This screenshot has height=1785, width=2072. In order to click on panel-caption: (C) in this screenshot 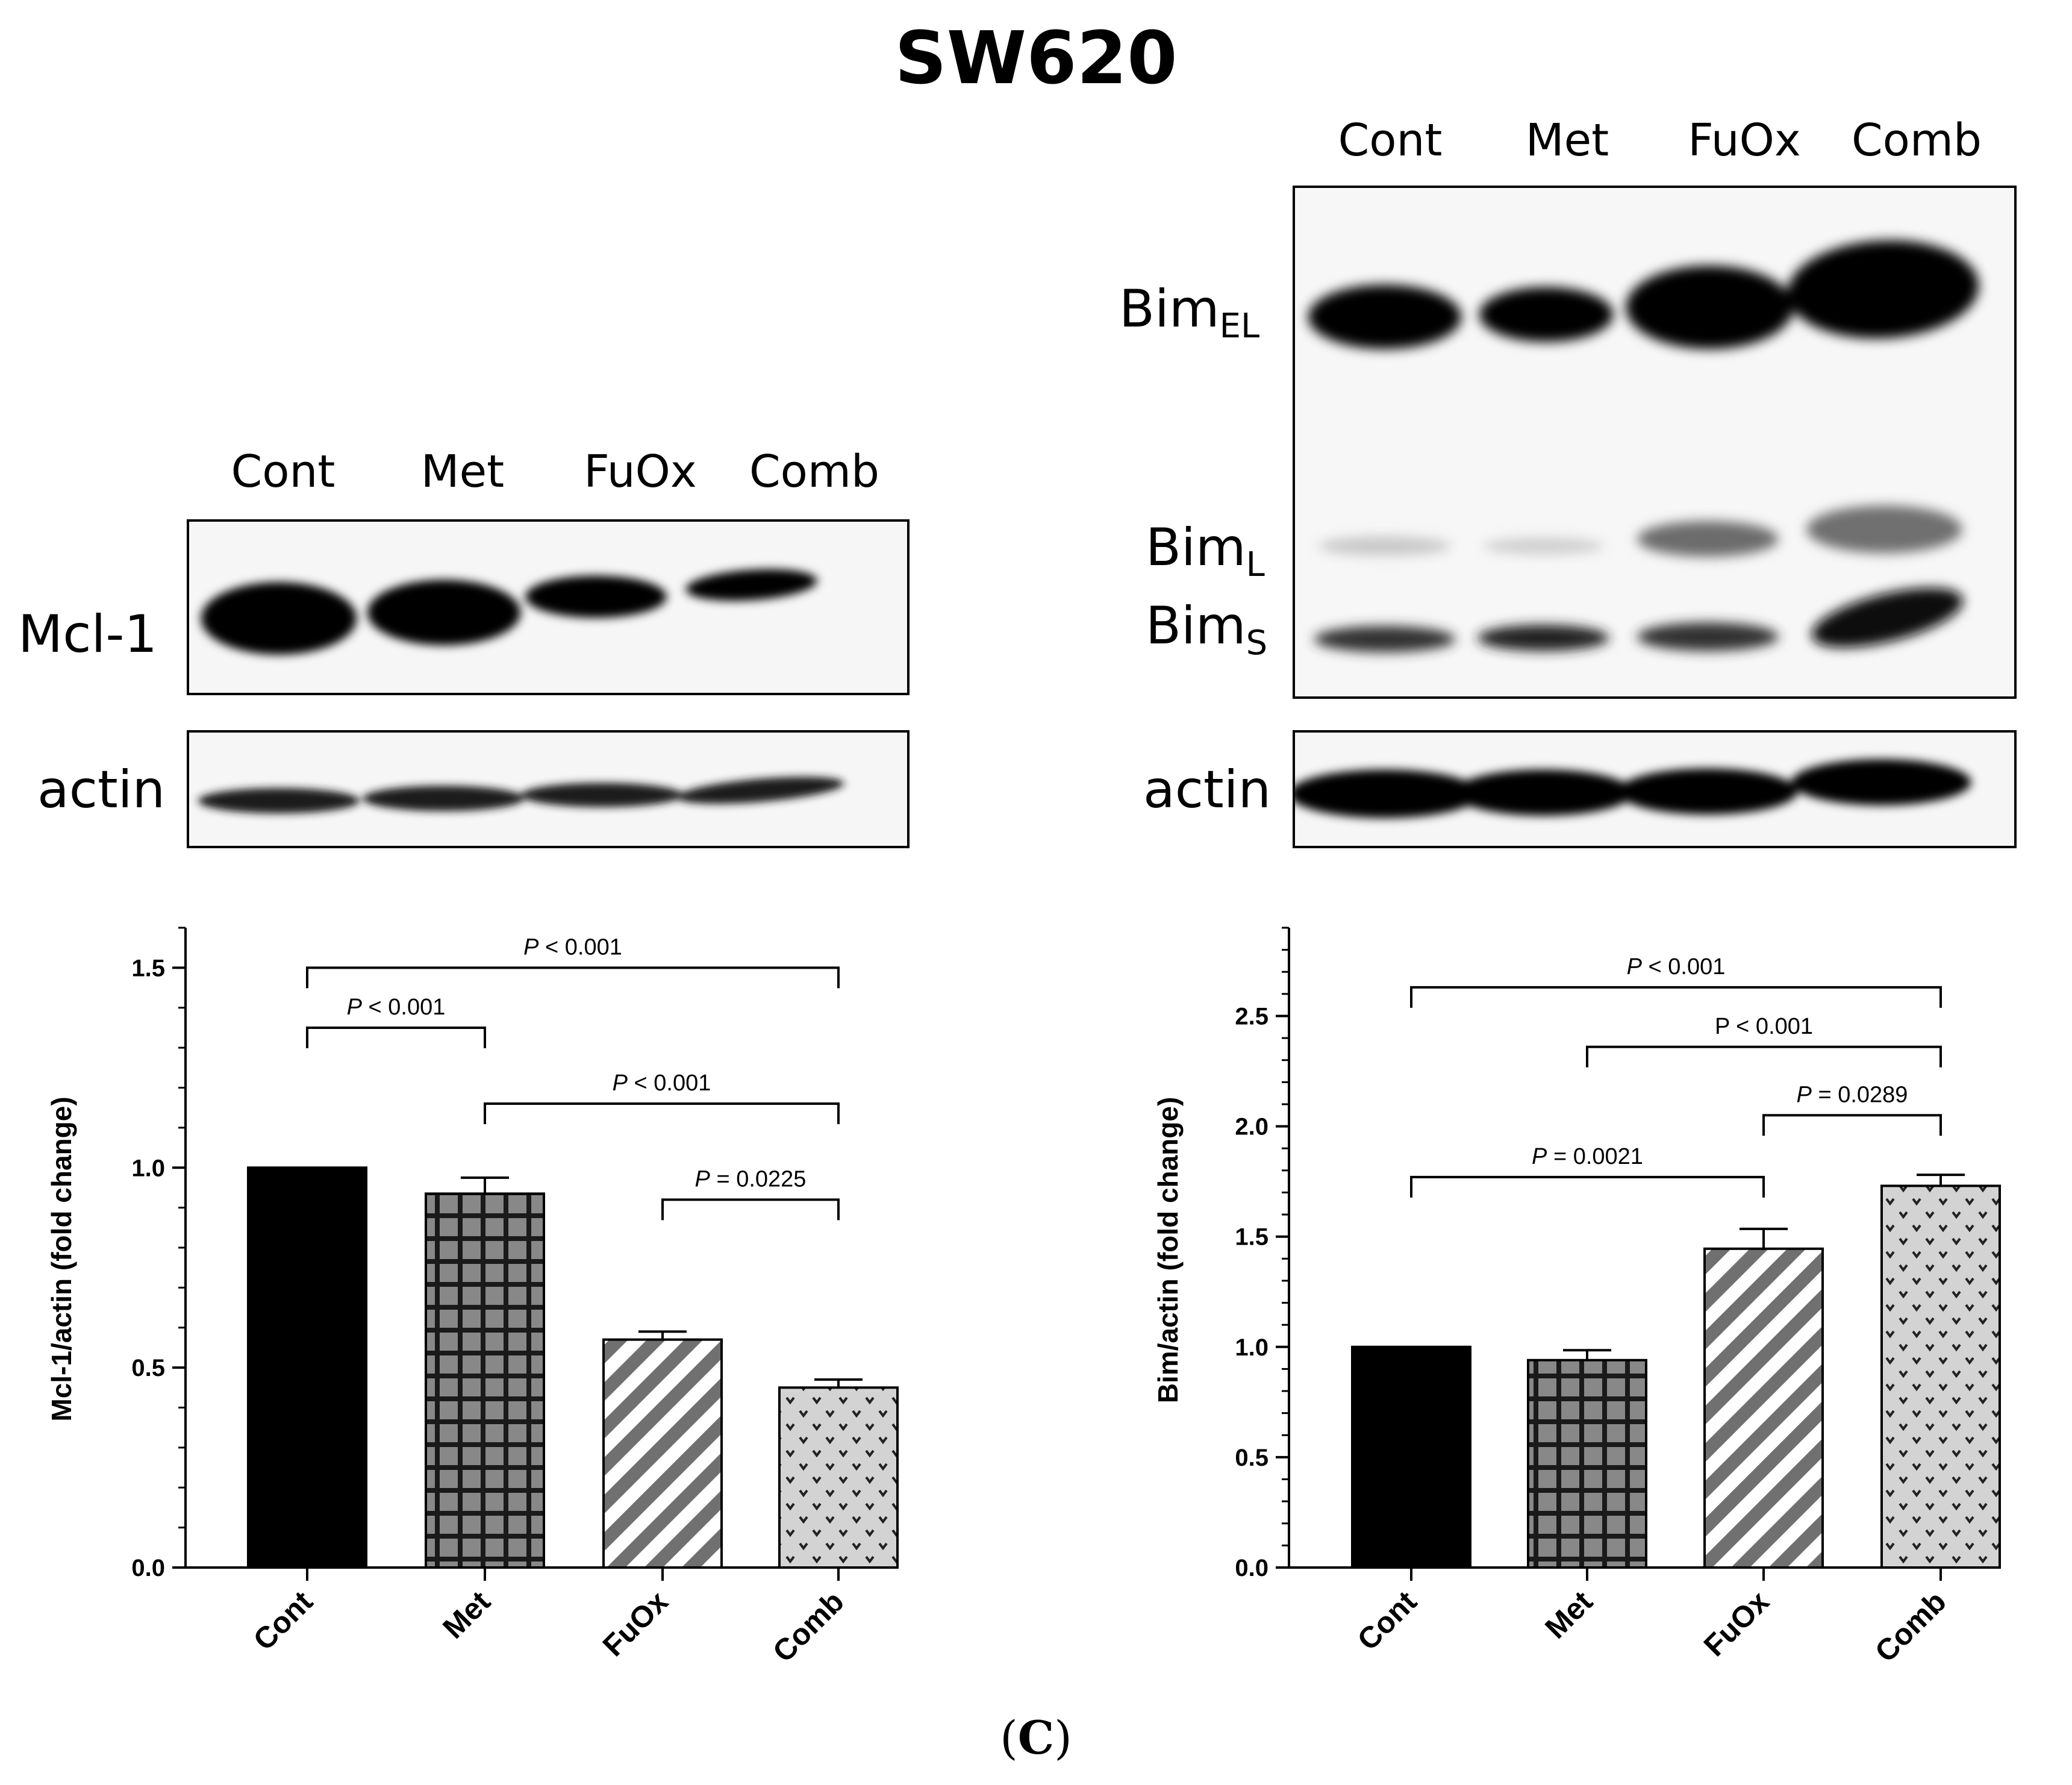, I will do `click(1036, 1738)`.